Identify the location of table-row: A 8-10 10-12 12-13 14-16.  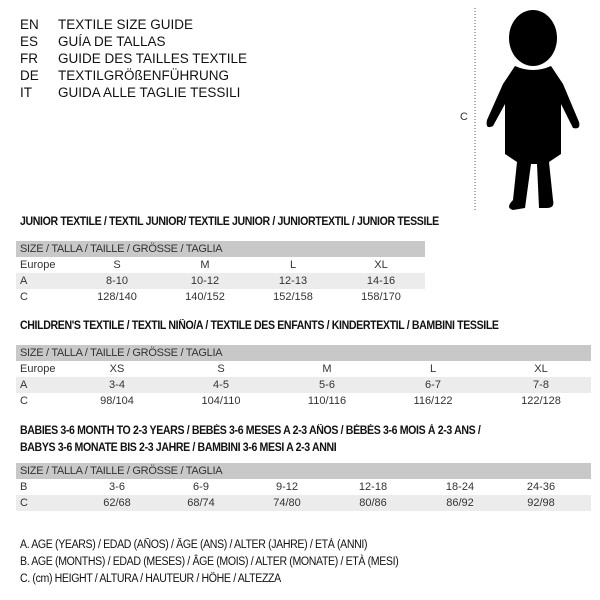
(220, 281).